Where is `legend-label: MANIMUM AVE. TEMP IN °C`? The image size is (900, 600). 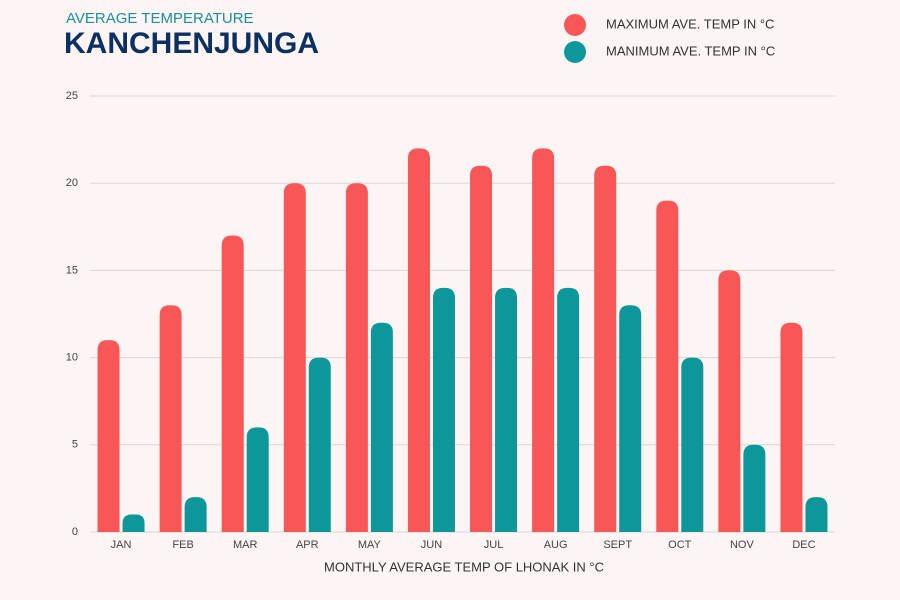
legend-label: MANIMUM AVE. TEMP IN °C is located at coordinates (690, 50).